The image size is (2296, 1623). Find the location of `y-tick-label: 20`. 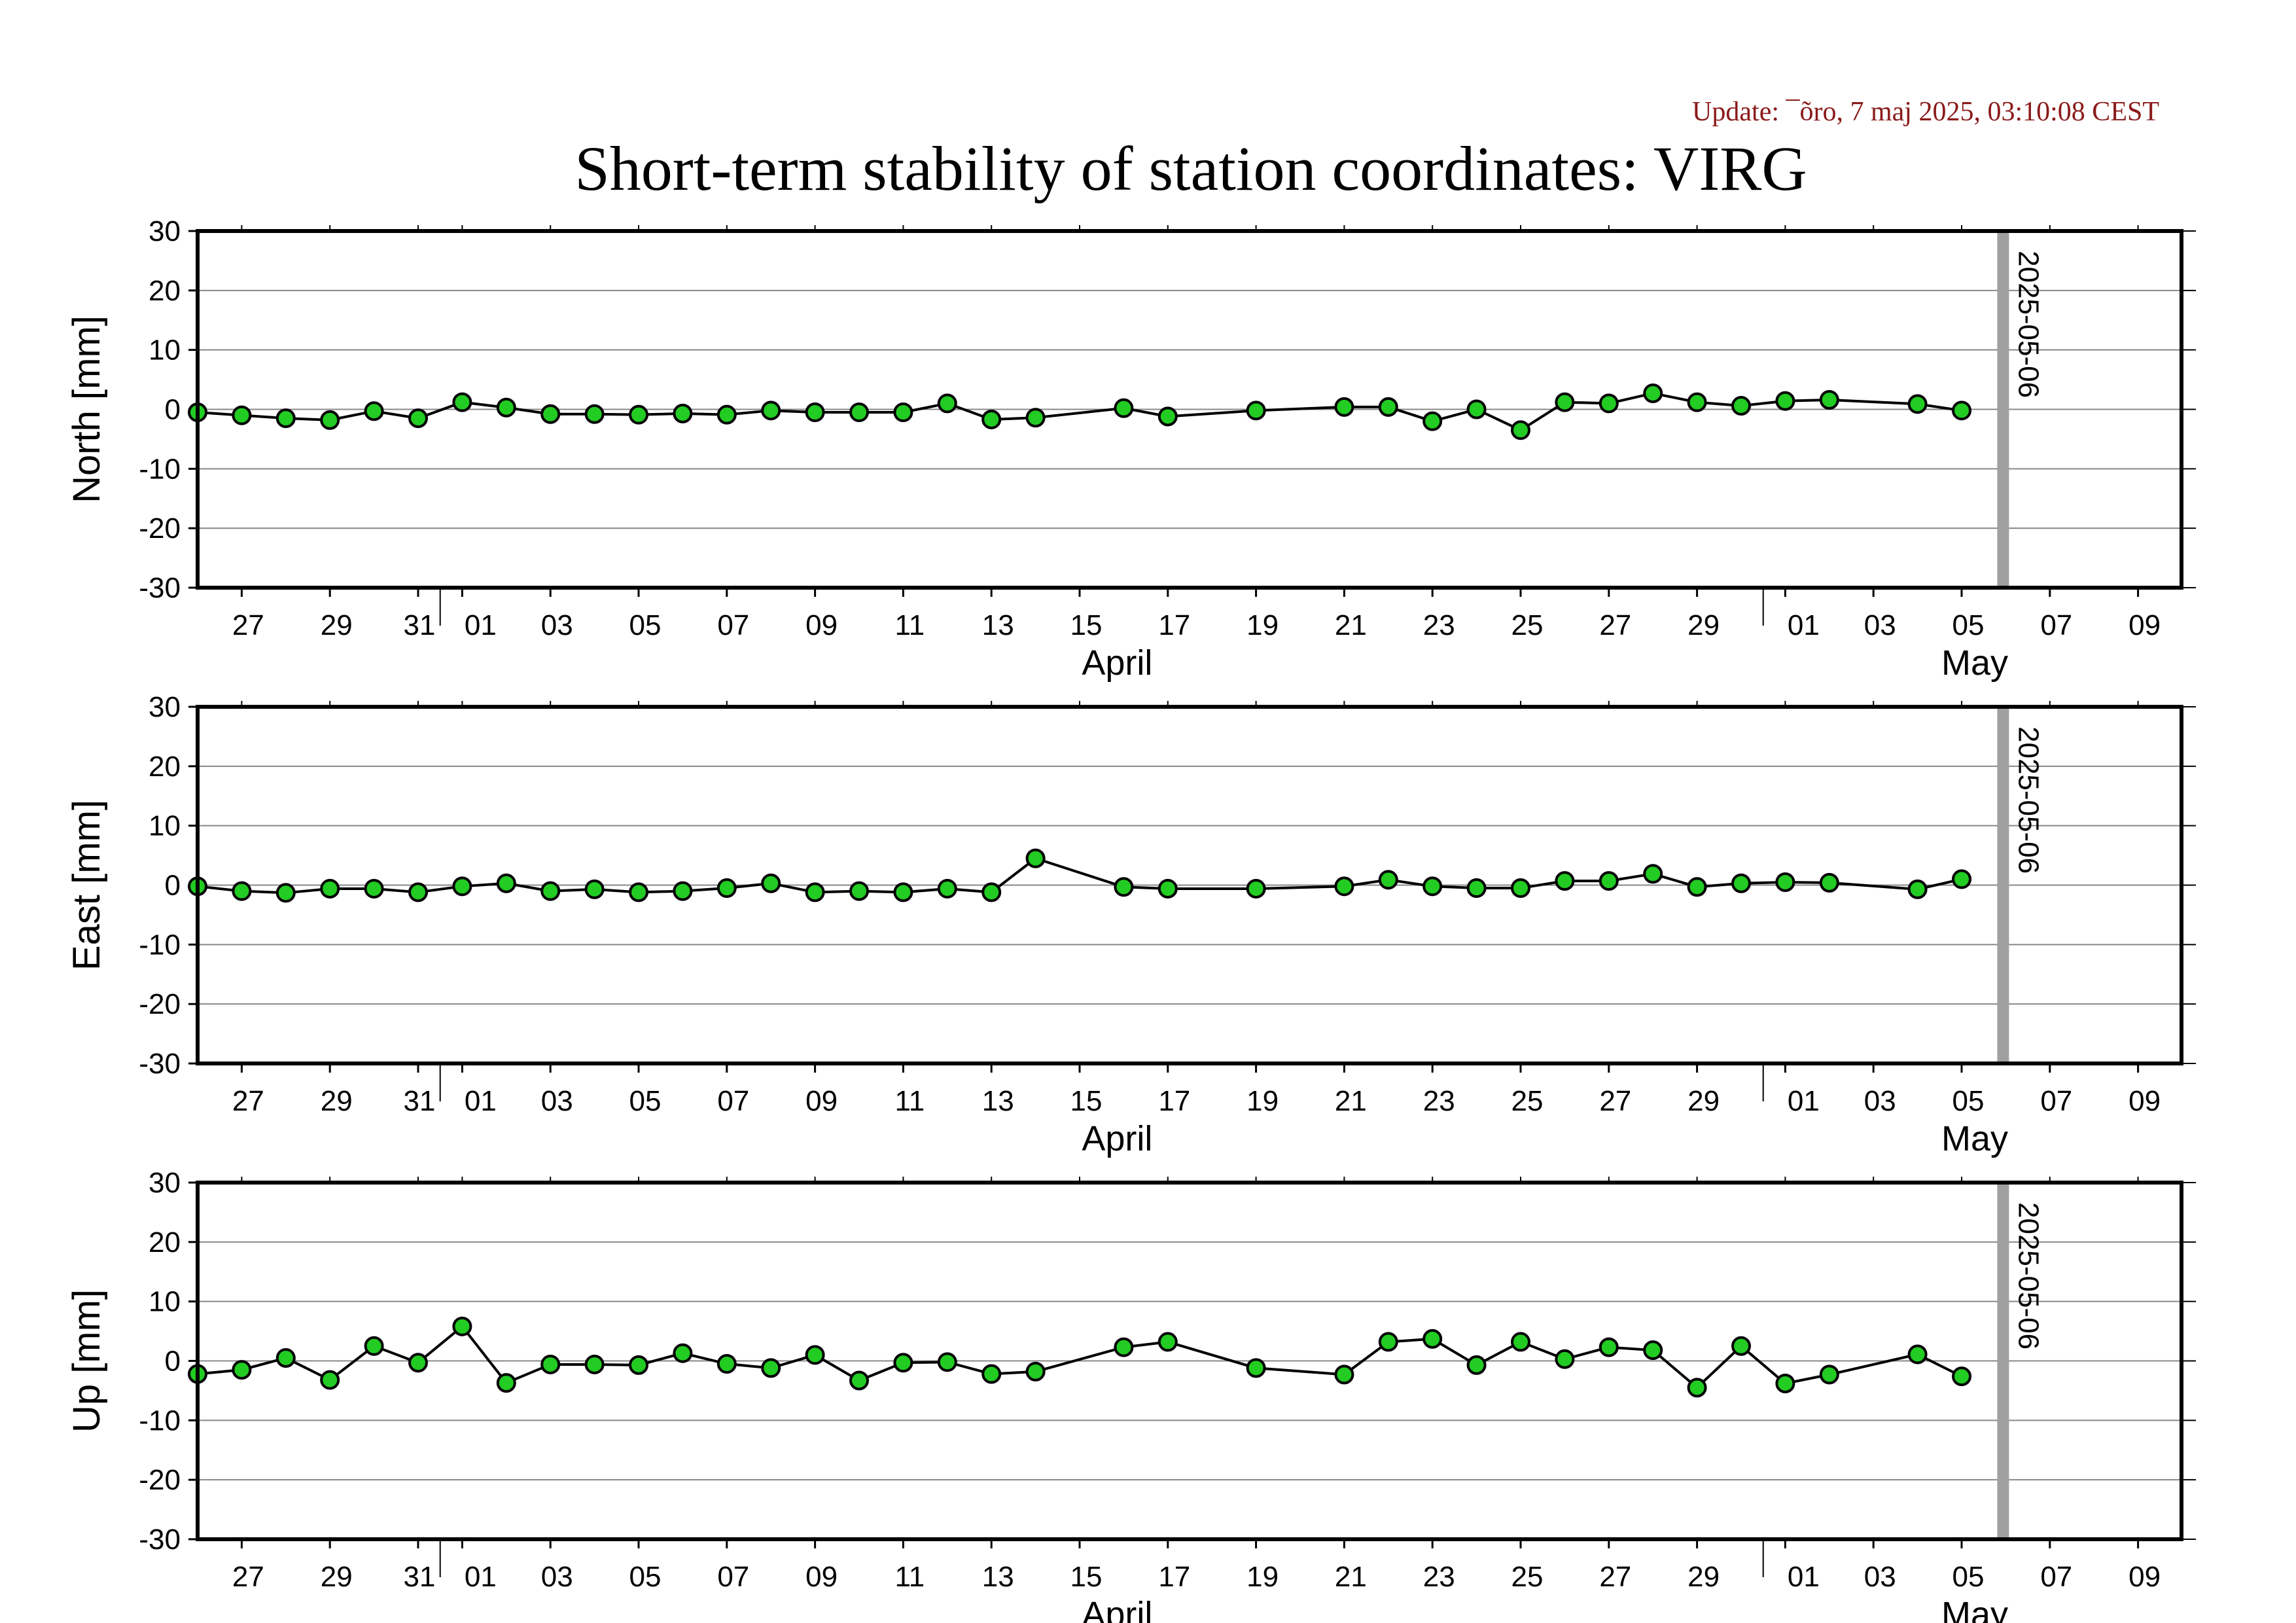

y-tick-label: 20 is located at coordinates (165, 767).